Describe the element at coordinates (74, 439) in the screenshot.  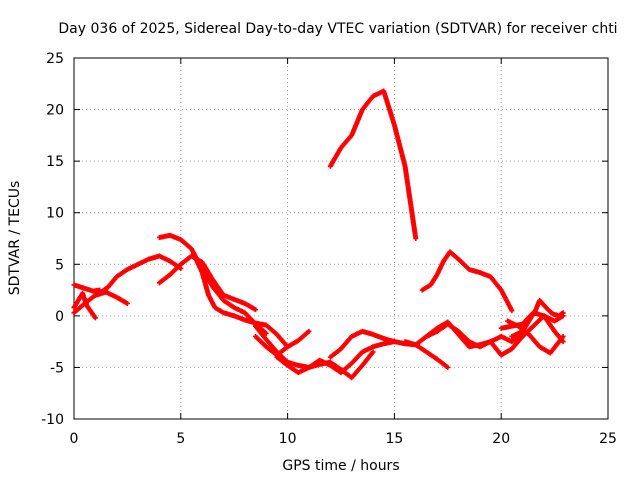
I see `x-tick-label: 0` at that location.